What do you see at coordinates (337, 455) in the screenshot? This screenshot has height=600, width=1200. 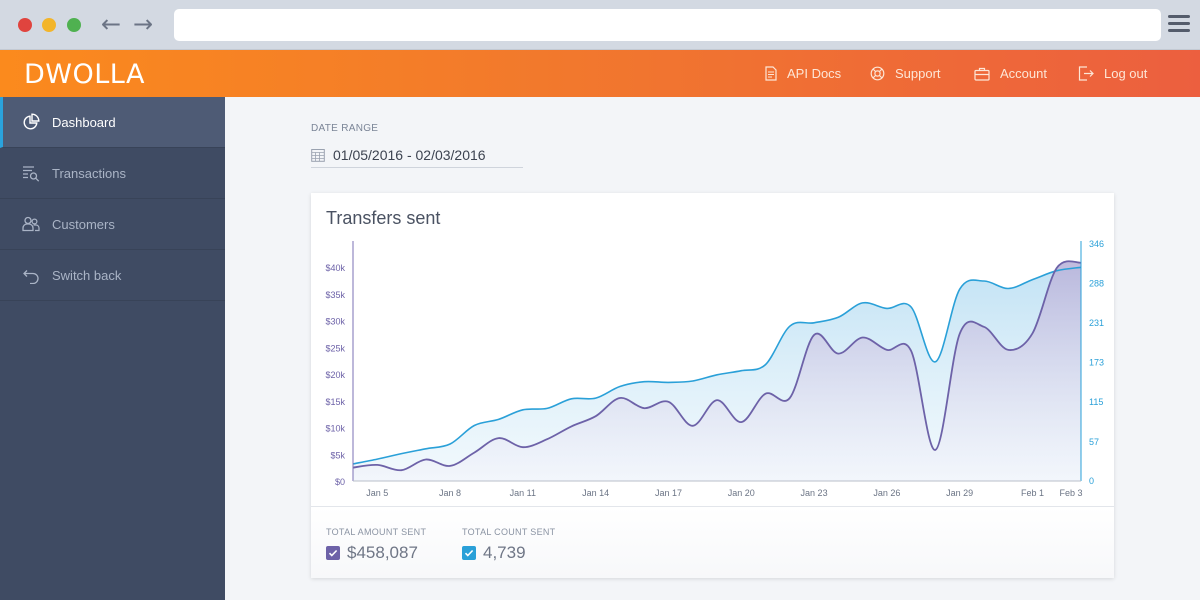 I see `y-left-tick-label: $5k` at bounding box center [337, 455].